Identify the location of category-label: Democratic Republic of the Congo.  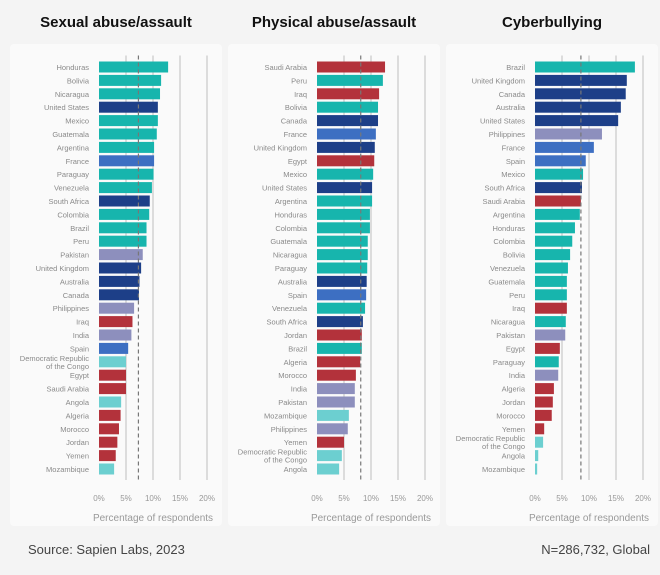
(54, 362).